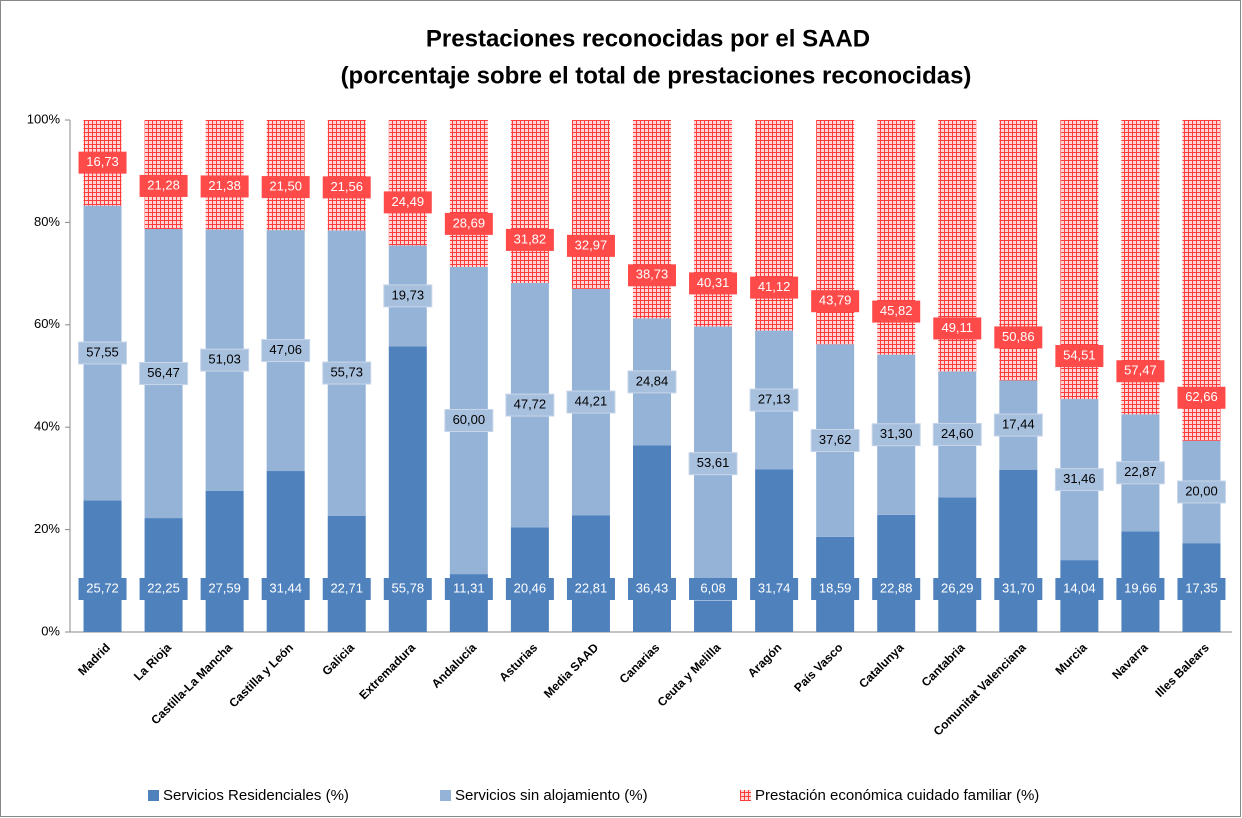 The height and width of the screenshot is (818, 1242). What do you see at coordinates (47, 323) in the screenshot?
I see `y-tick-label: 60%` at bounding box center [47, 323].